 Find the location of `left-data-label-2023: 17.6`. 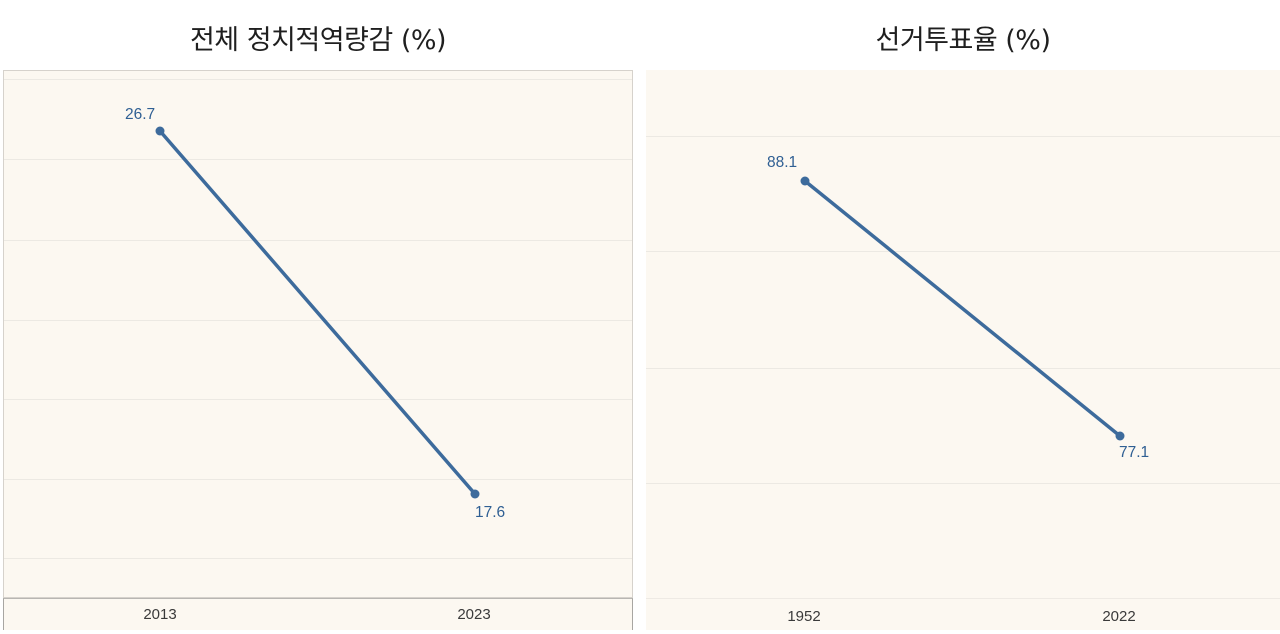

left-data-label-2023: 17.6 is located at coordinates (490, 512).